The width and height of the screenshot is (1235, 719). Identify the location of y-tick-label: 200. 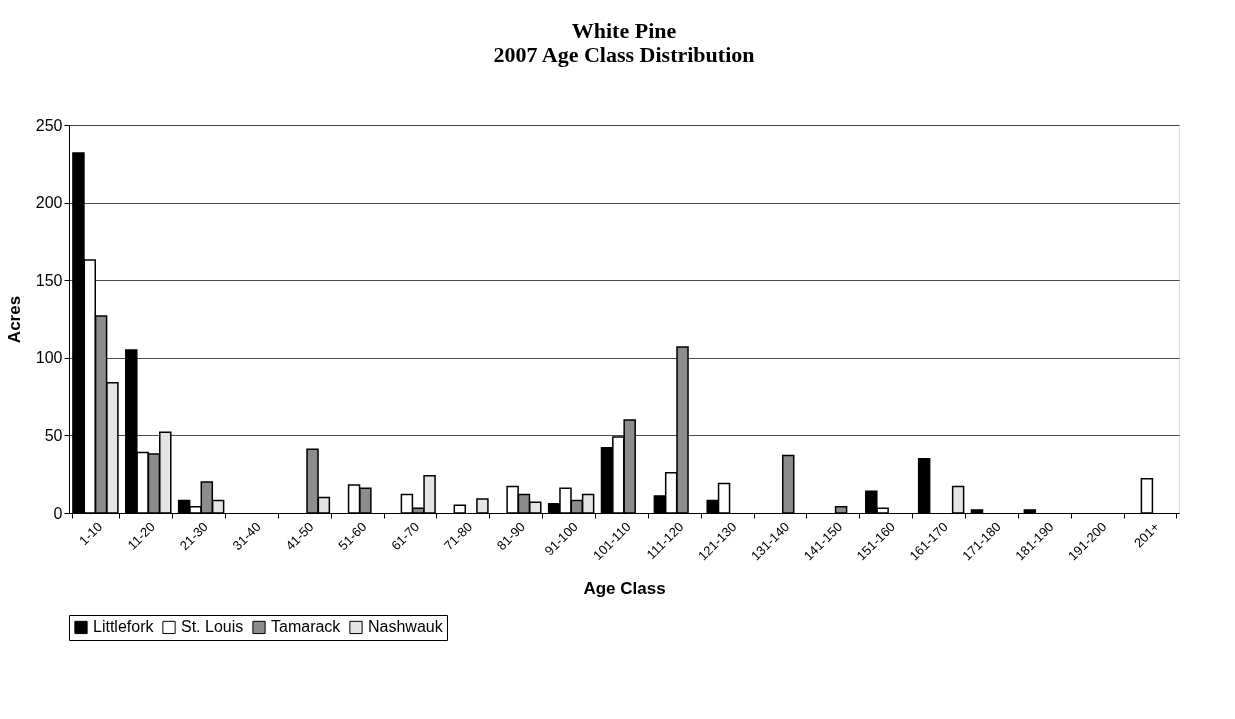
(49, 203).